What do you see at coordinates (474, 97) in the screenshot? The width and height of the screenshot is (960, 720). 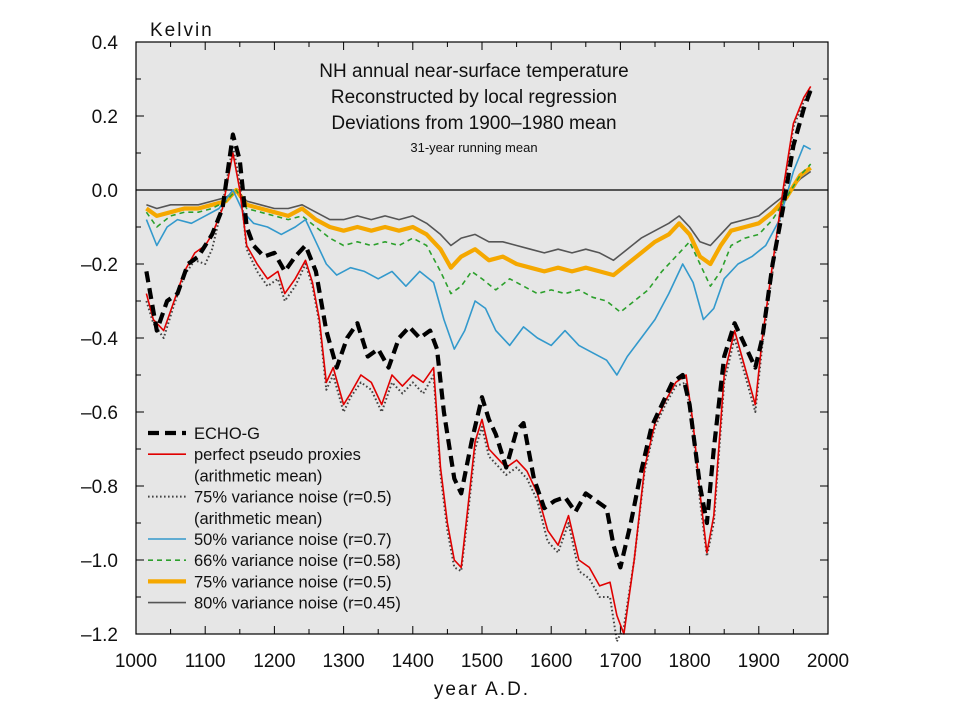 I see `title-line-2: Reconstructed by local regression` at bounding box center [474, 97].